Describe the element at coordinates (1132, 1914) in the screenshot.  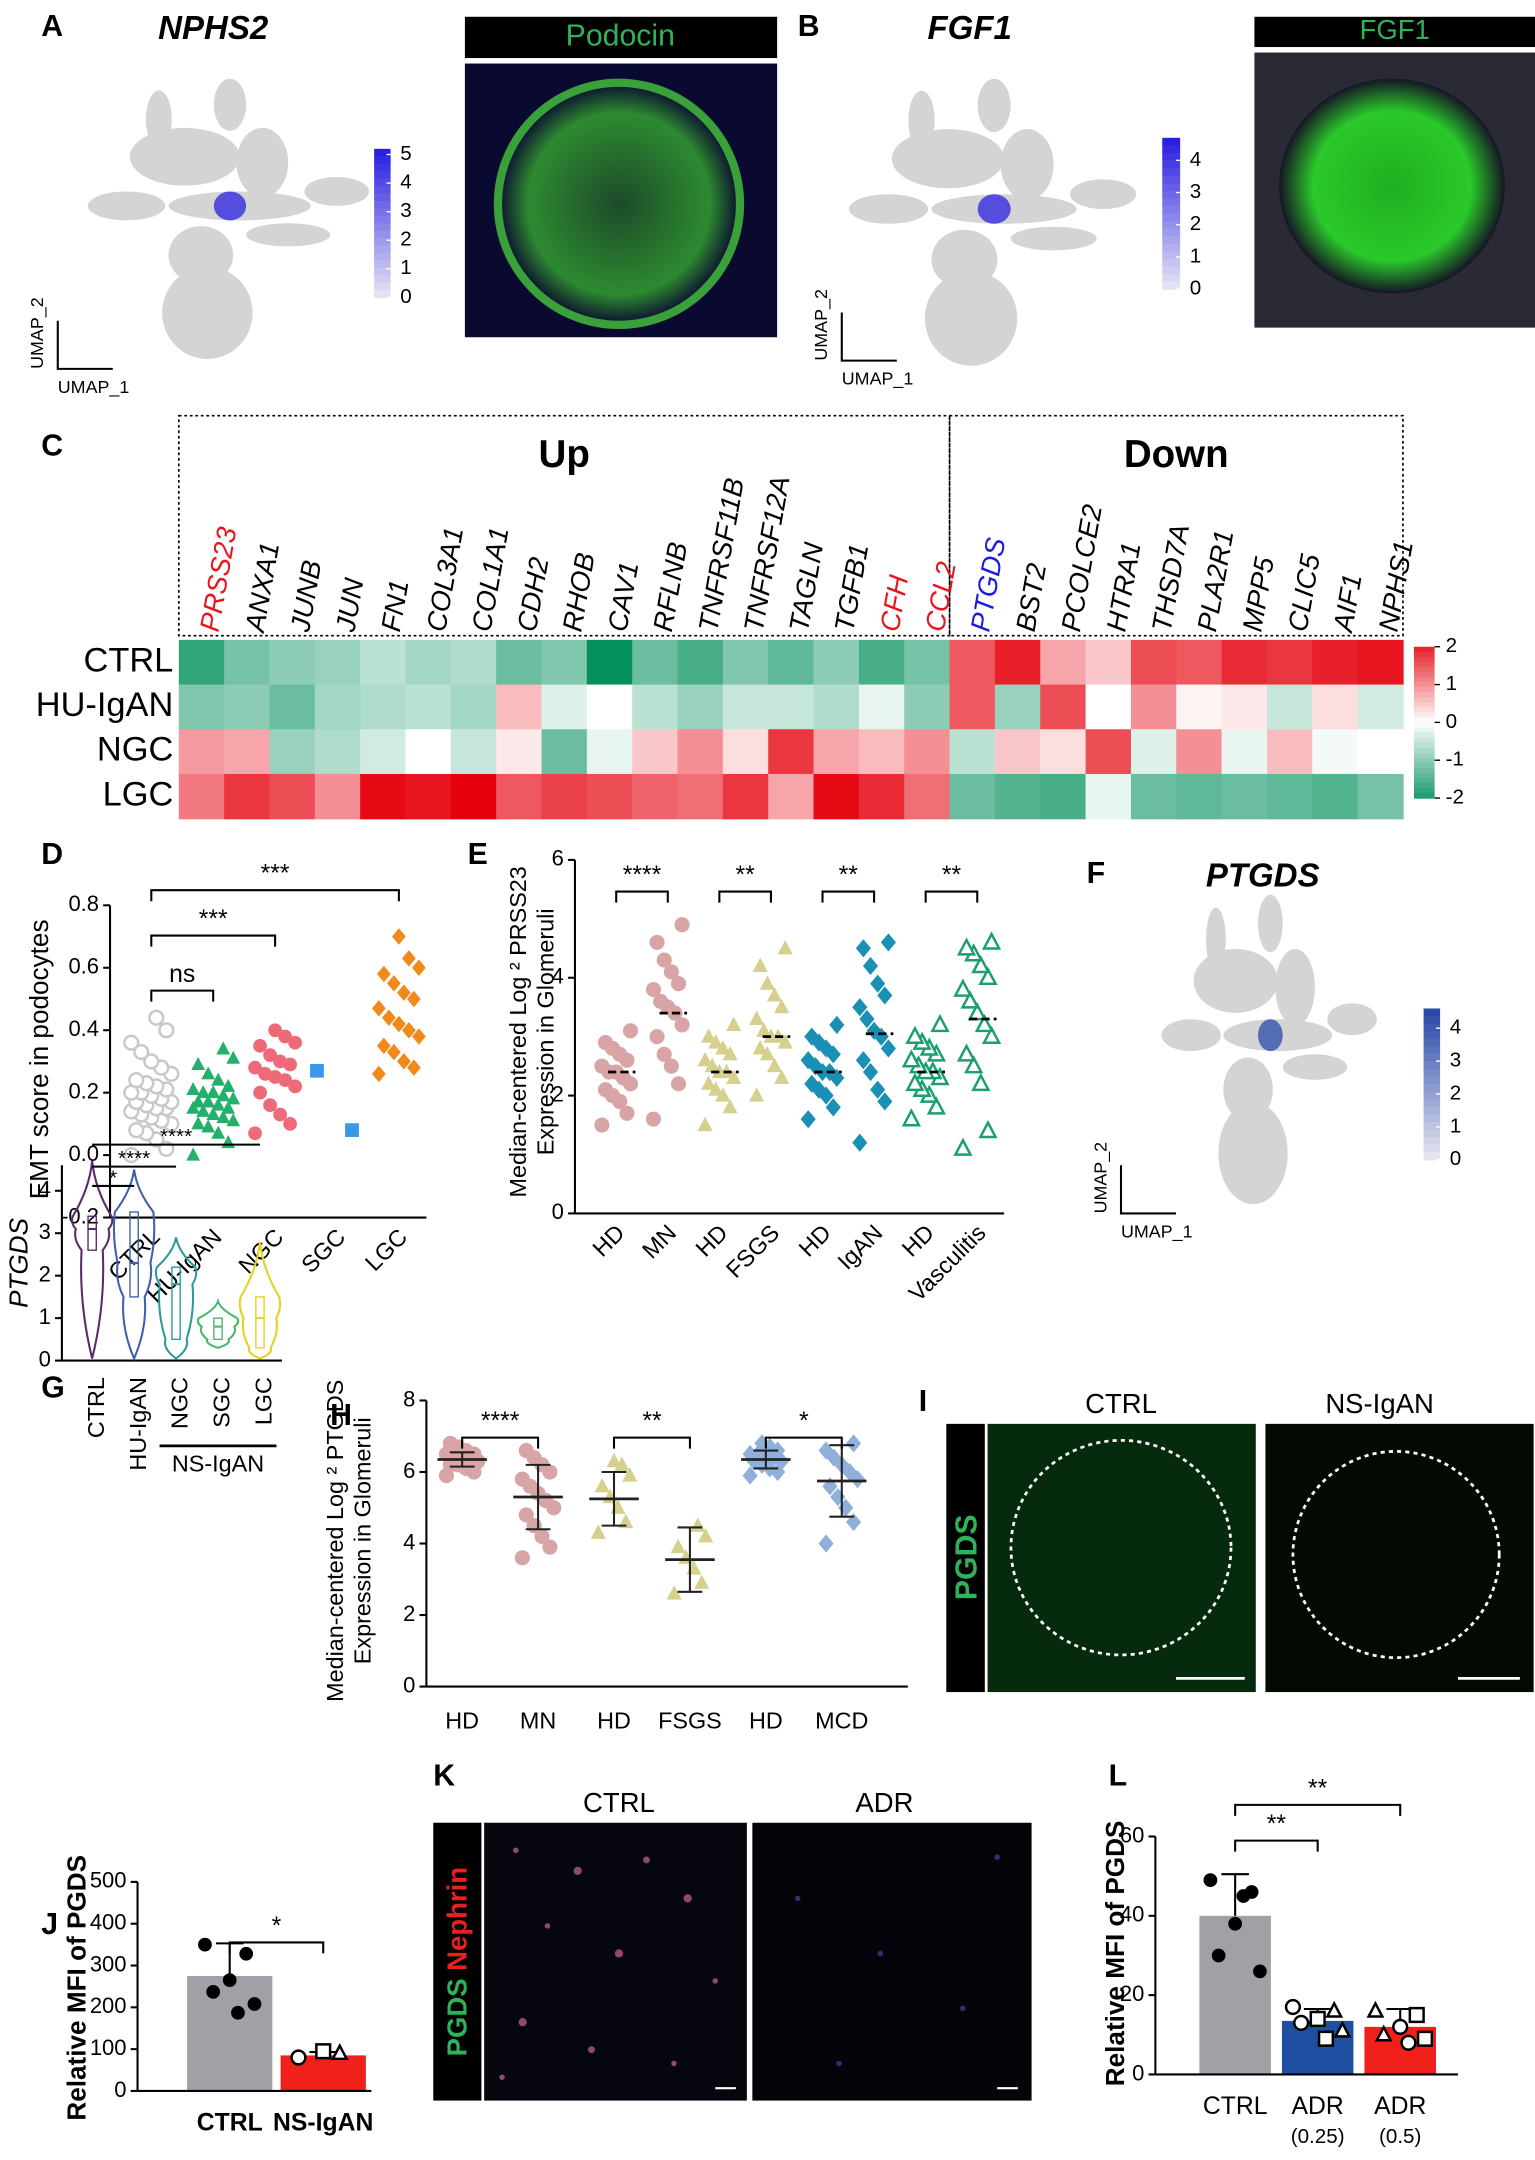
I see `y-tick-label: 40` at that location.